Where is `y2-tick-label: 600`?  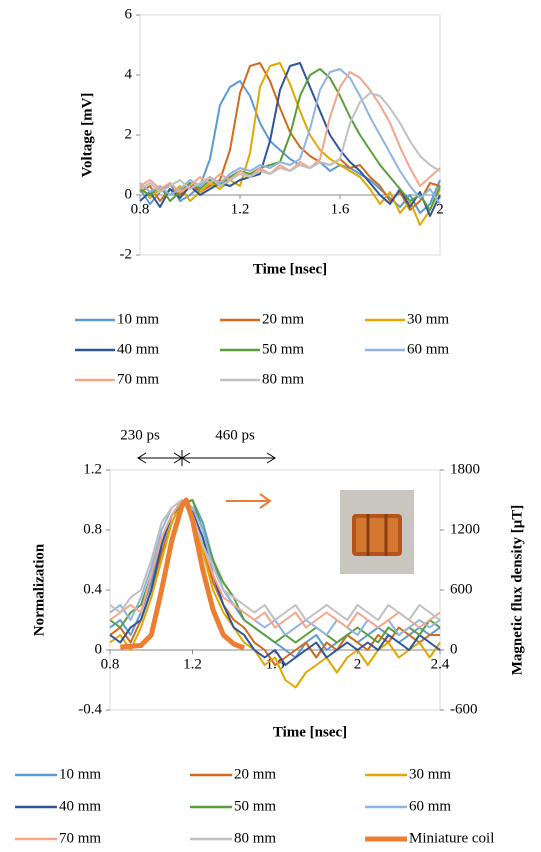 y2-tick-label: 600 is located at coordinates (461, 589).